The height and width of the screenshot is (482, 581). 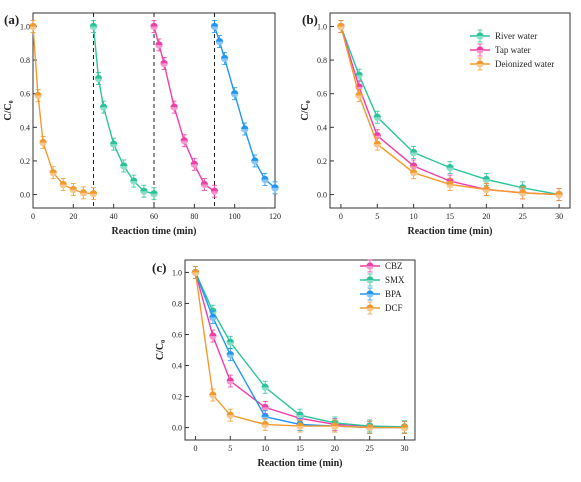 I want to click on legend-item: Deionized water, so click(x=512, y=64).